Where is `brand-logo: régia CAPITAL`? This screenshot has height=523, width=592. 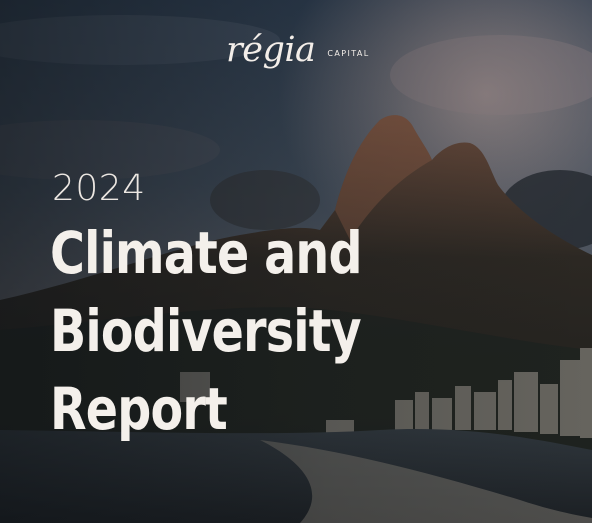 brand-logo: régia CAPITAL is located at coordinates (298, 50).